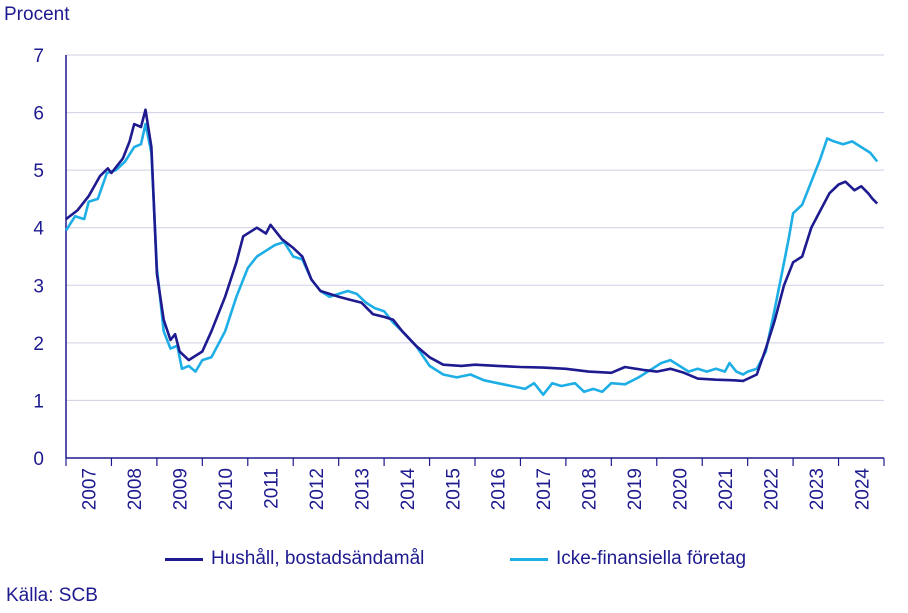  What do you see at coordinates (317, 489) in the screenshot?
I see `x-tick-label: 2012` at bounding box center [317, 489].